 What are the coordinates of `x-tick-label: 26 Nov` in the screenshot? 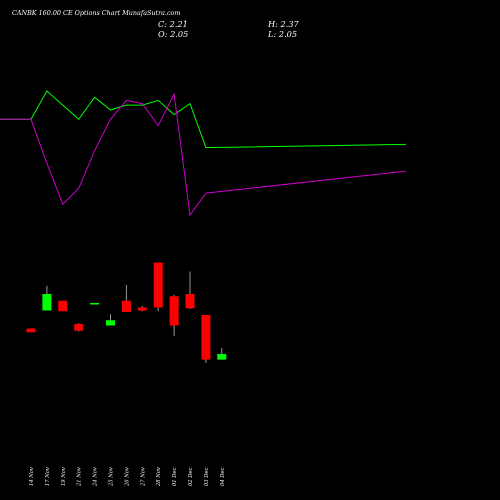 It's located at (127, 477).